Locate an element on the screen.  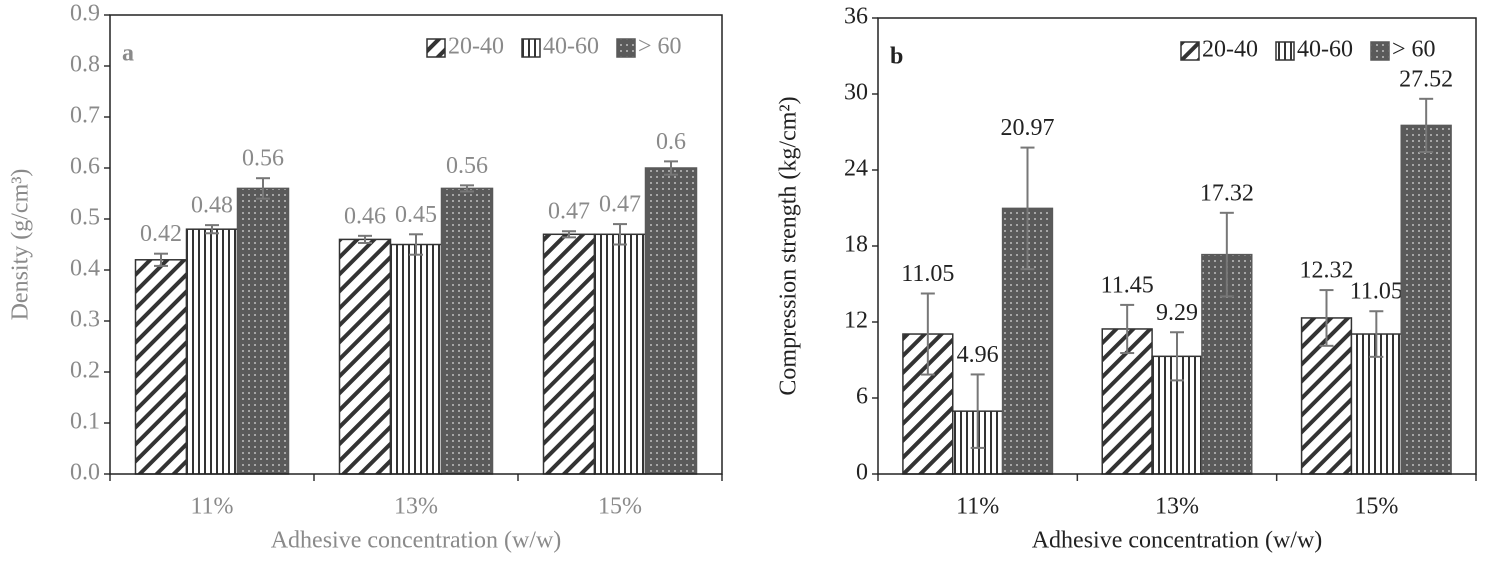
data-label: 27.52 is located at coordinates (1426, 79).